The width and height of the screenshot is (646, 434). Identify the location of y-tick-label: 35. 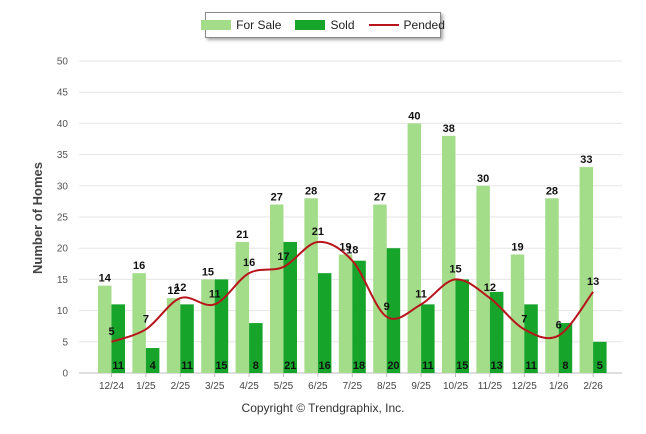
(63, 155).